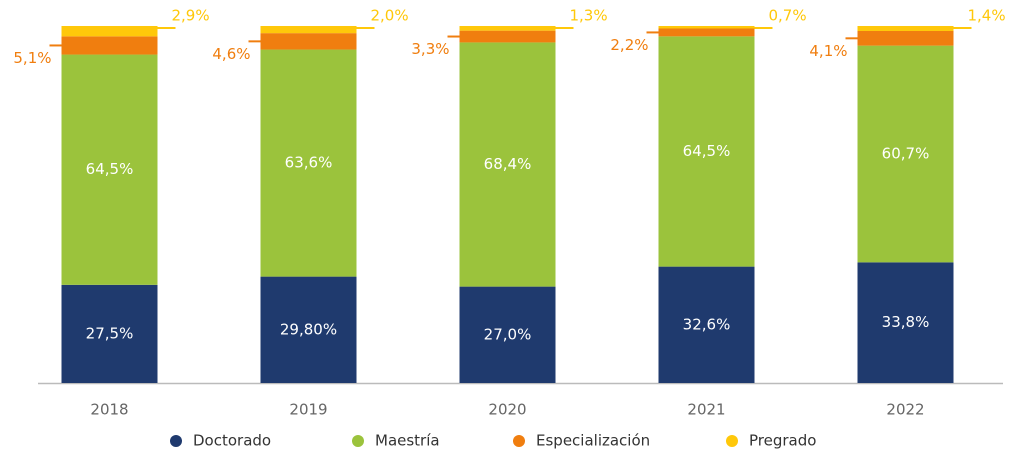 This screenshot has height=455, width=1011. I want to click on data-label: 1,4%, so click(987, 16).